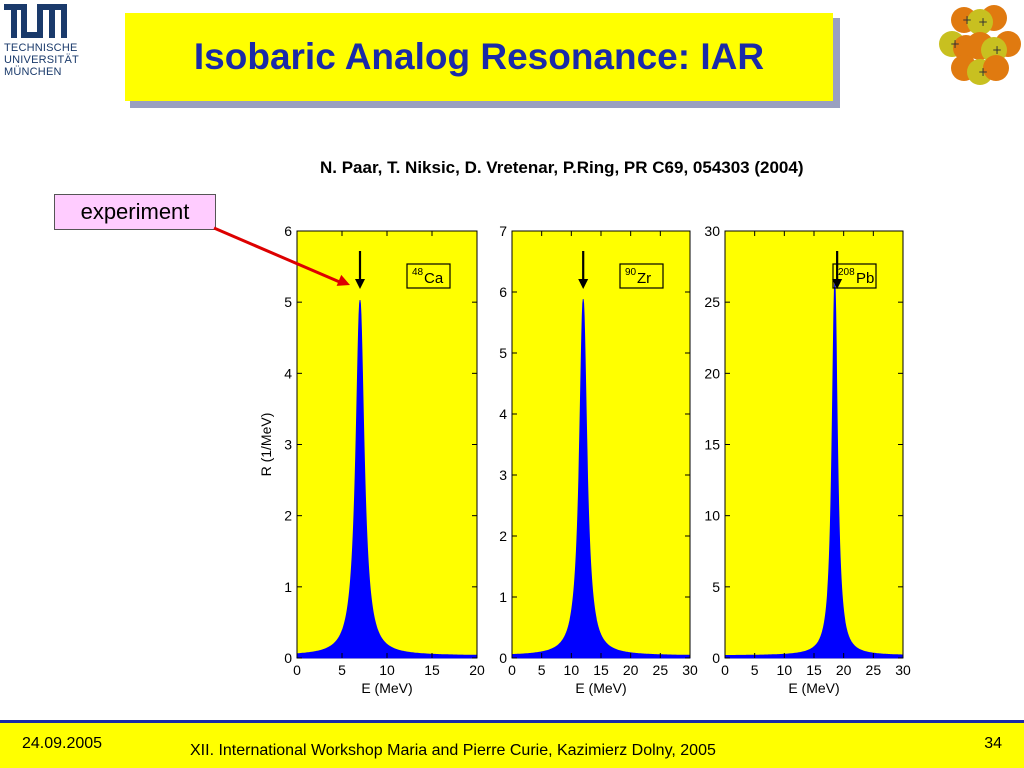 Image resolution: width=1024 pixels, height=768 pixels. I want to click on title-box: Isobaric Analog Resonance: IAR, so click(479, 57).